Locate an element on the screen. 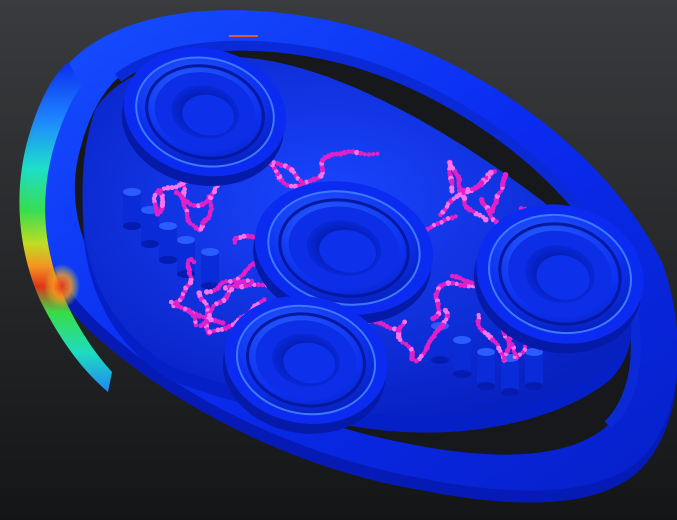 The height and width of the screenshot is (520, 677). stress-hotspot is located at coordinates (62, 286).